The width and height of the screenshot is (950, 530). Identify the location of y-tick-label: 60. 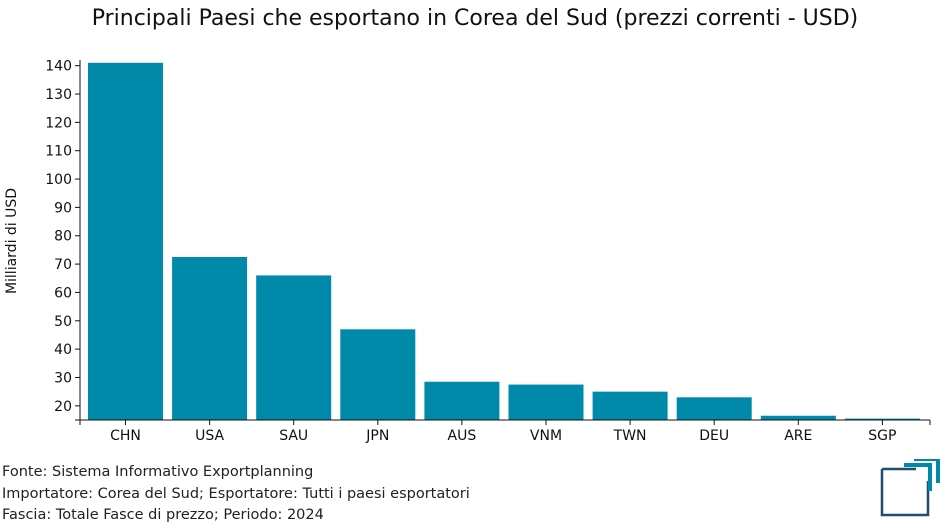
(63, 293).